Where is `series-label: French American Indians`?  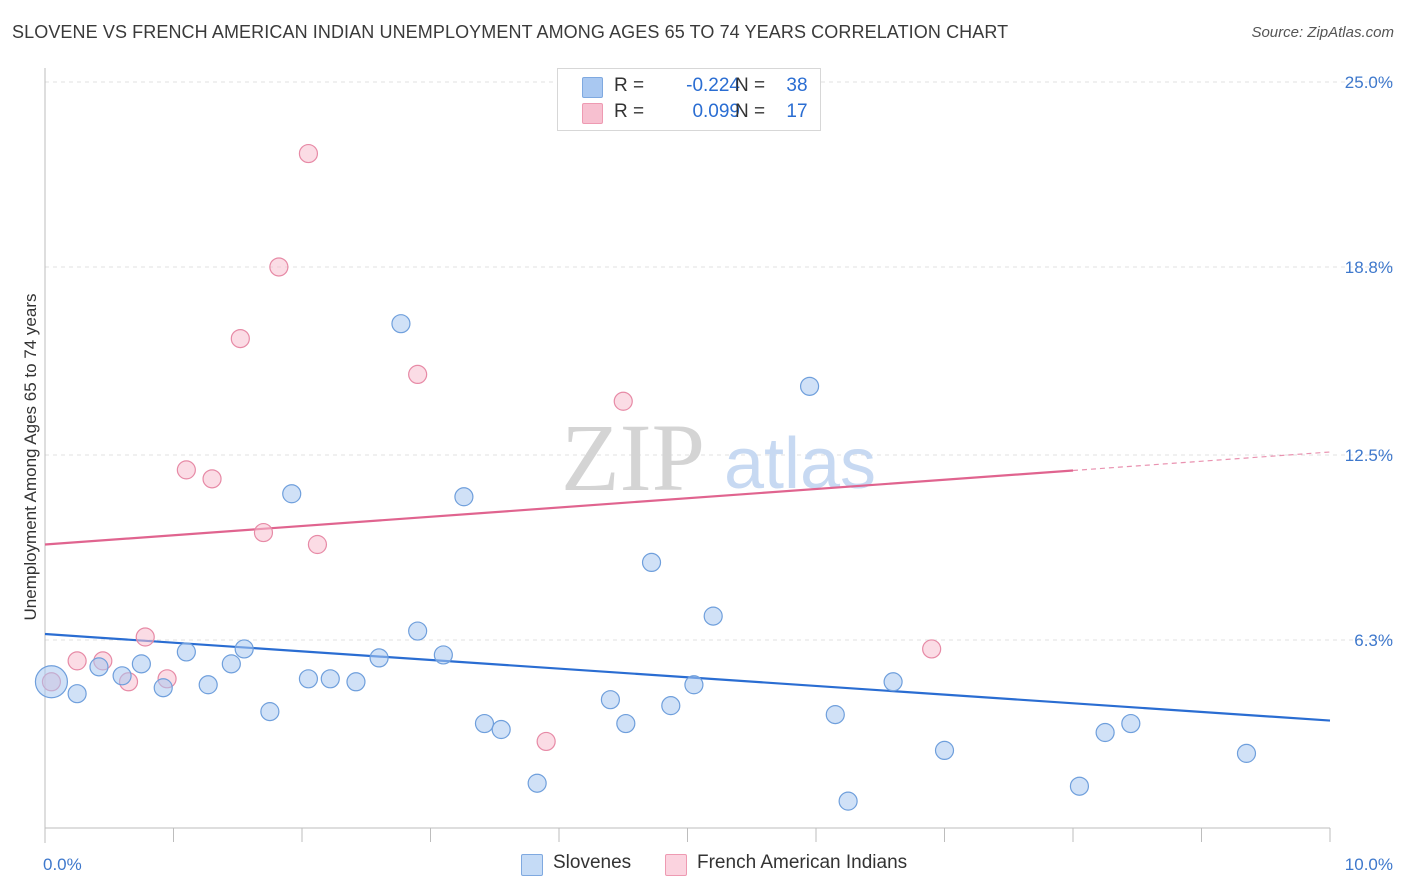
series-label: French American Indians is located at coordinates (802, 862).